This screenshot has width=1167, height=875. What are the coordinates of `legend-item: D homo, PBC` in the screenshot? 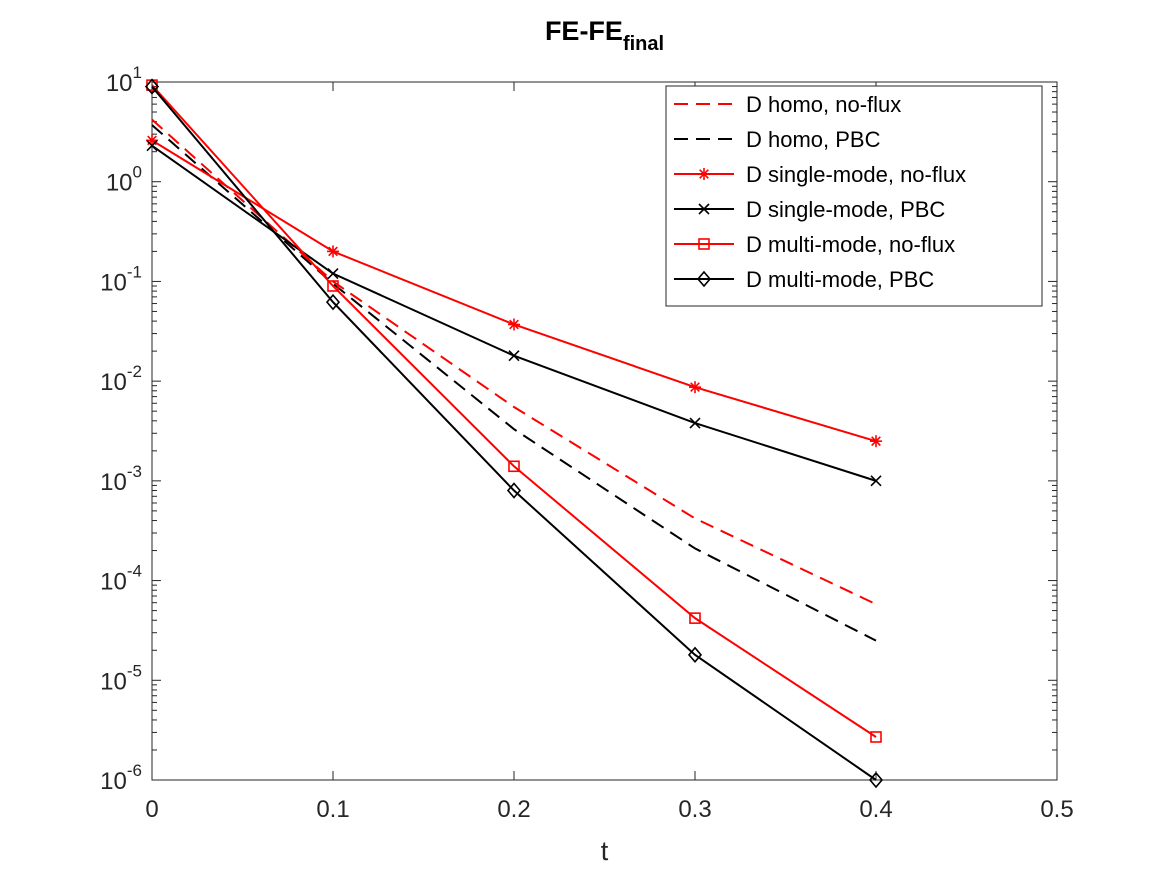 It's located at (777, 139).